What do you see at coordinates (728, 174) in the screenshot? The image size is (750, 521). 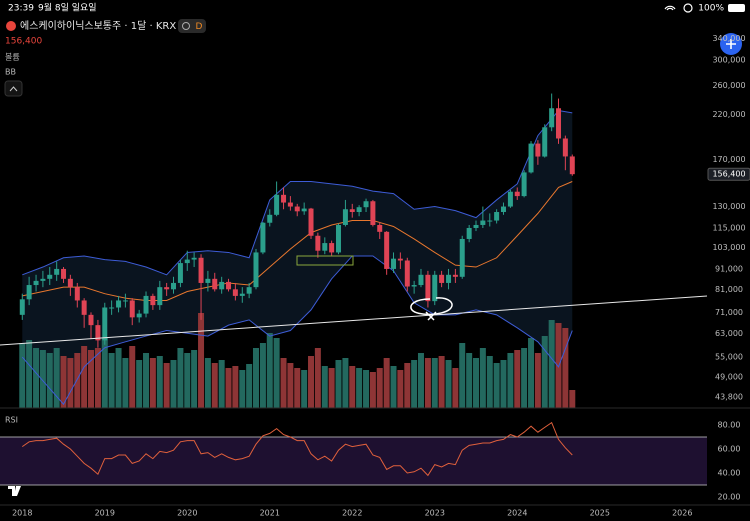 I see `last-price-tag` at bounding box center [728, 174].